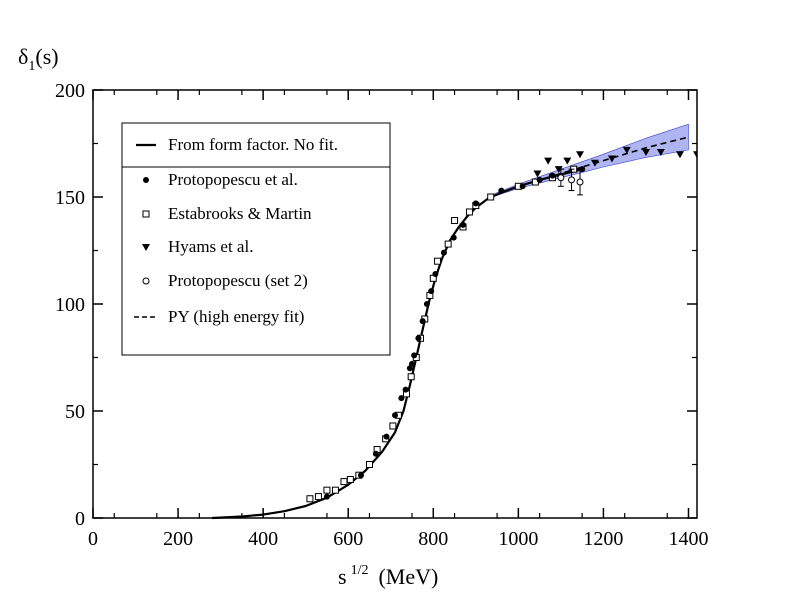  What do you see at coordinates (70, 198) in the screenshot?
I see `y-tick-label: 150` at bounding box center [70, 198].